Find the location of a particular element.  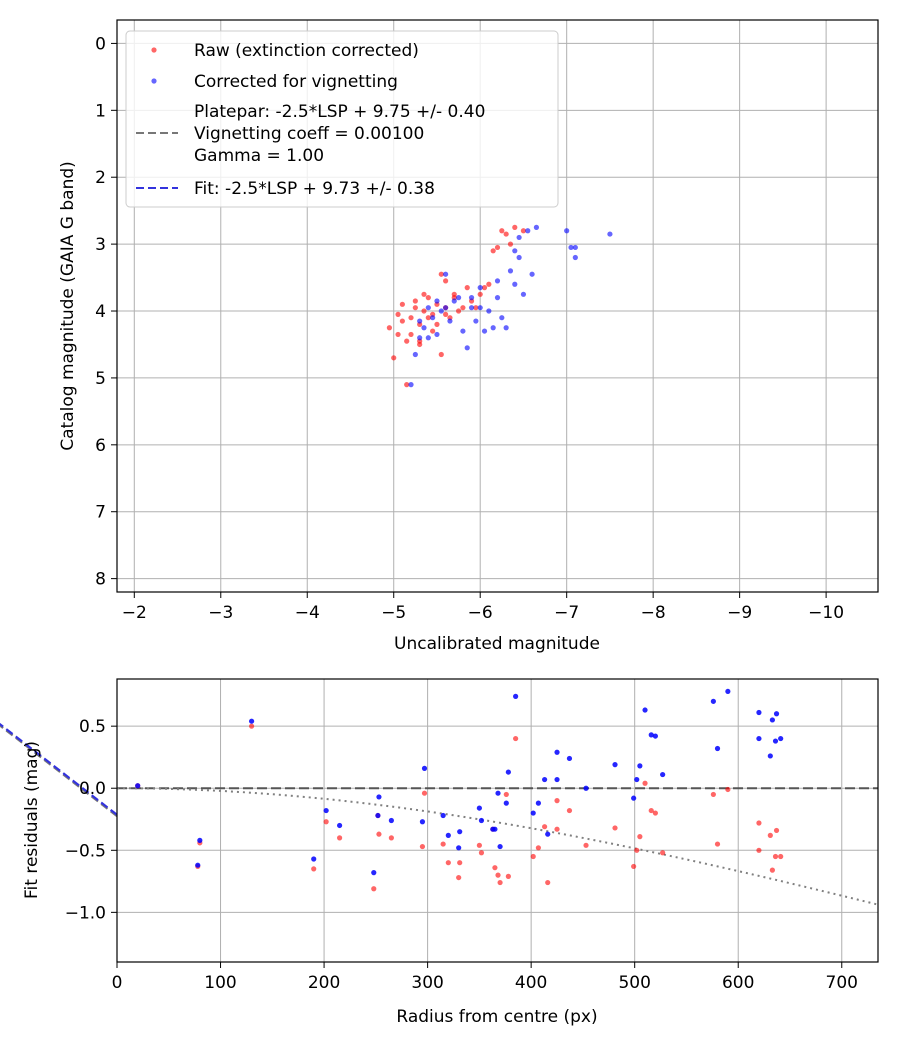

bottom-vignetting-curve is located at coordinates (498, 846).